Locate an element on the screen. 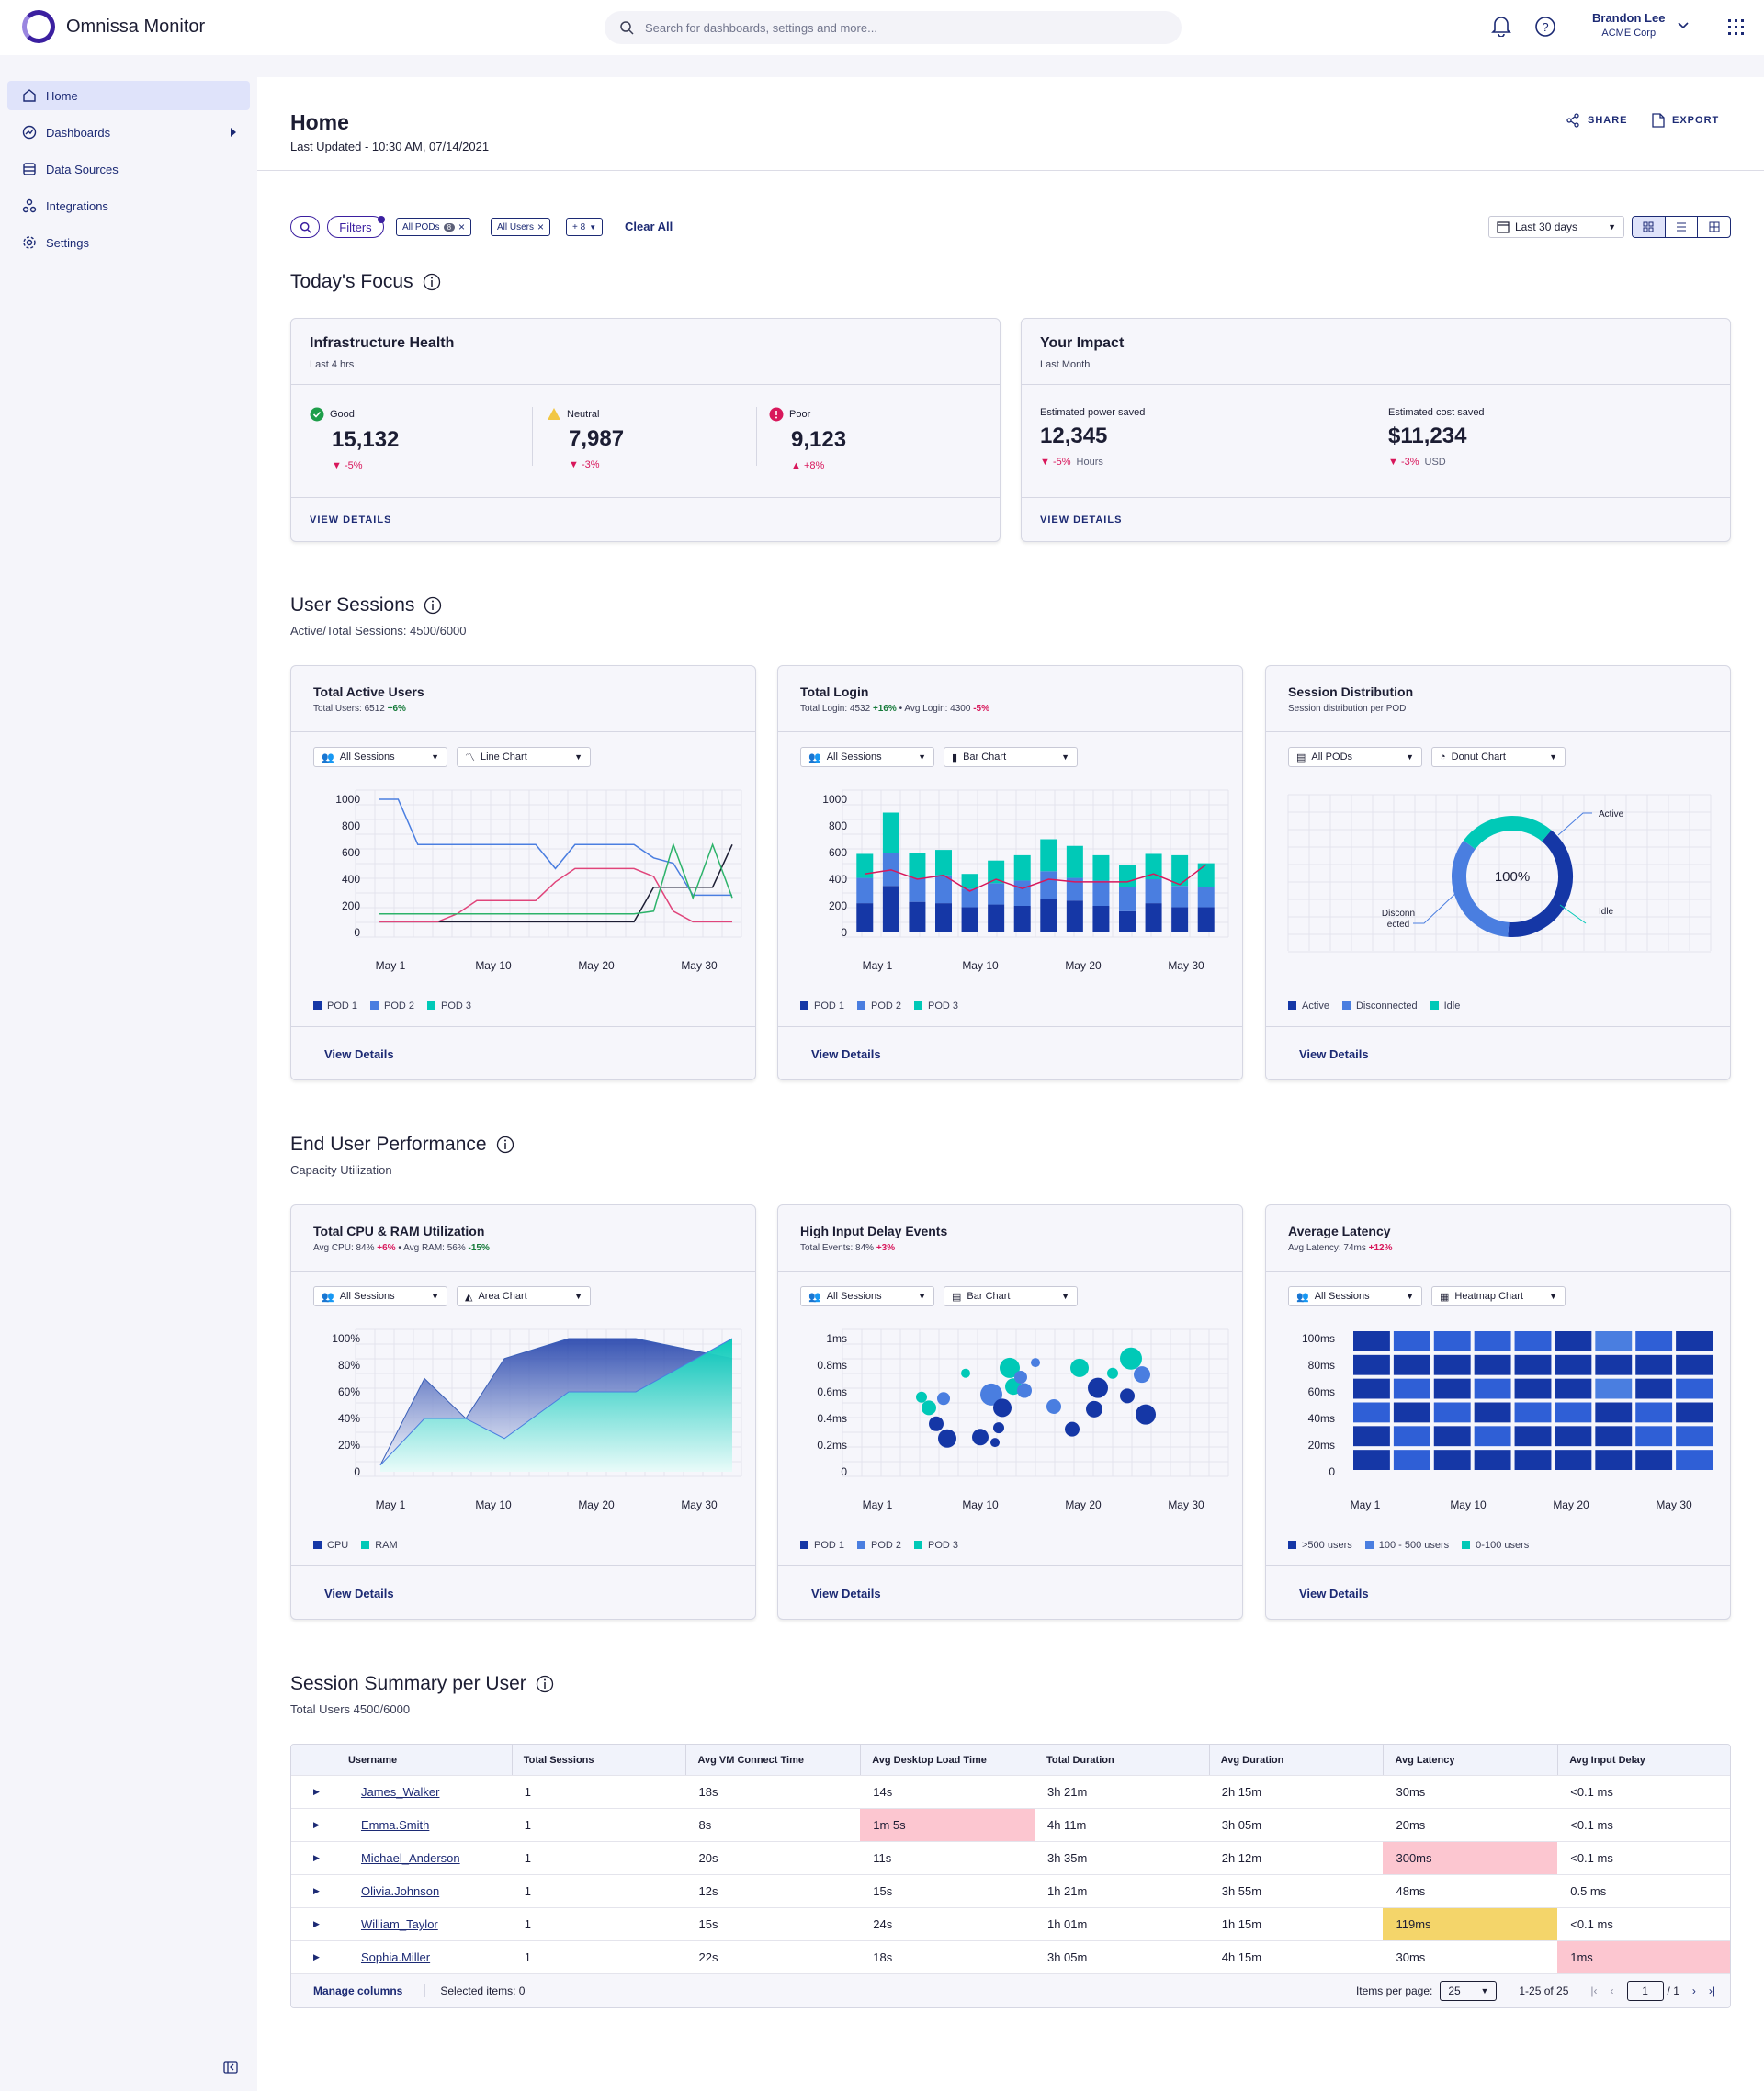  search-input is located at coordinates (893, 27).